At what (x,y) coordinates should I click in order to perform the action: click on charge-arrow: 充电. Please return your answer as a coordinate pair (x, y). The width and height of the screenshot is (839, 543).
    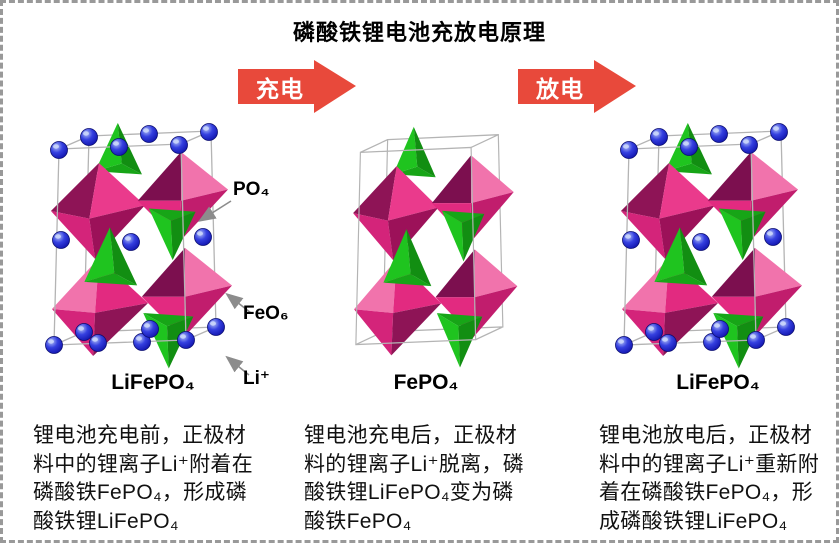
    Looking at the image, I should click on (297, 86).